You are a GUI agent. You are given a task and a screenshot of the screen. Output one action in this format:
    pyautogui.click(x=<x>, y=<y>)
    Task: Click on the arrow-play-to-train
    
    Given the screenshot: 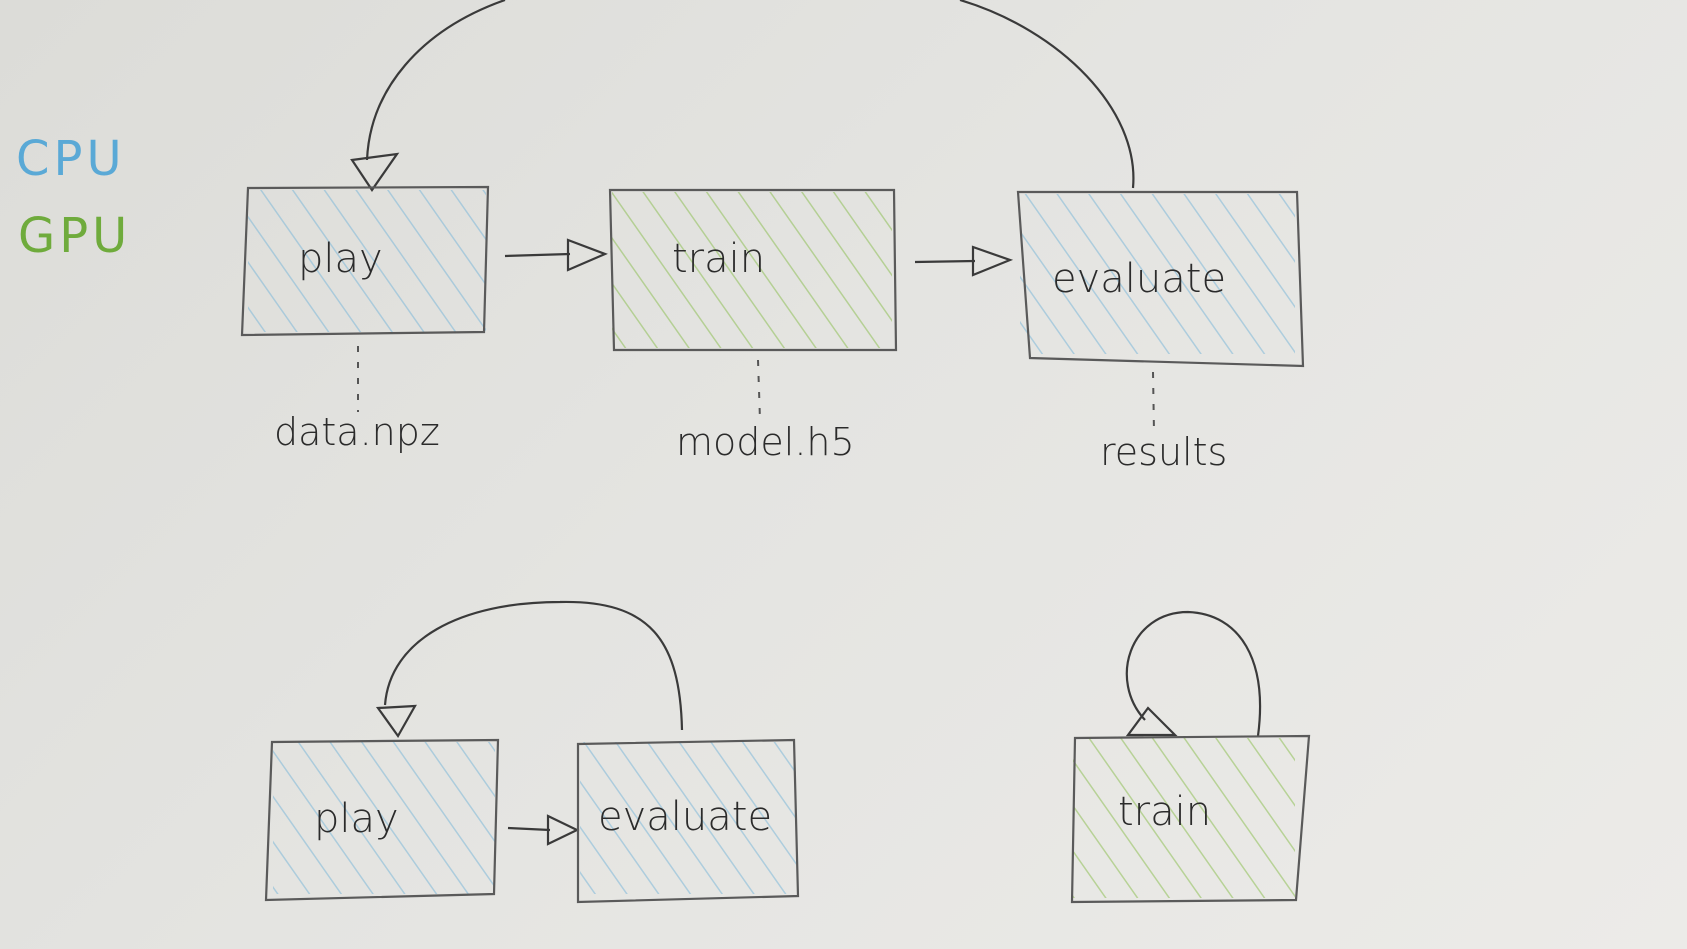 What is the action you would take?
    pyautogui.click(x=537, y=255)
    